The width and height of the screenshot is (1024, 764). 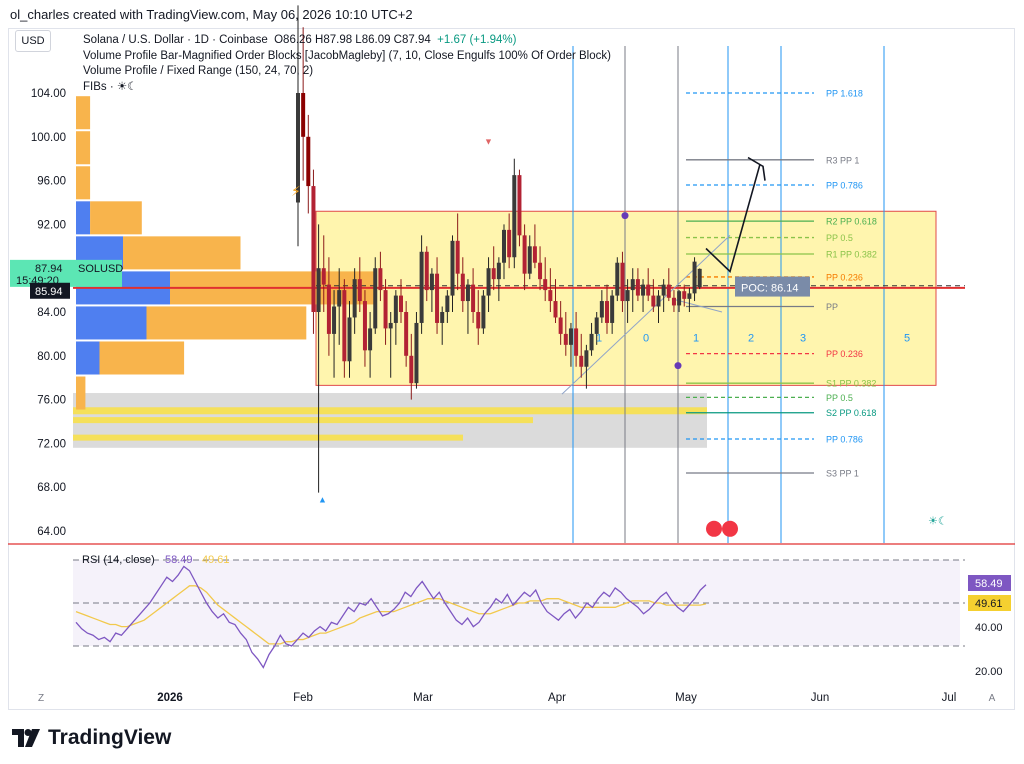 I want to click on currency-button: USD, so click(x=33, y=41).